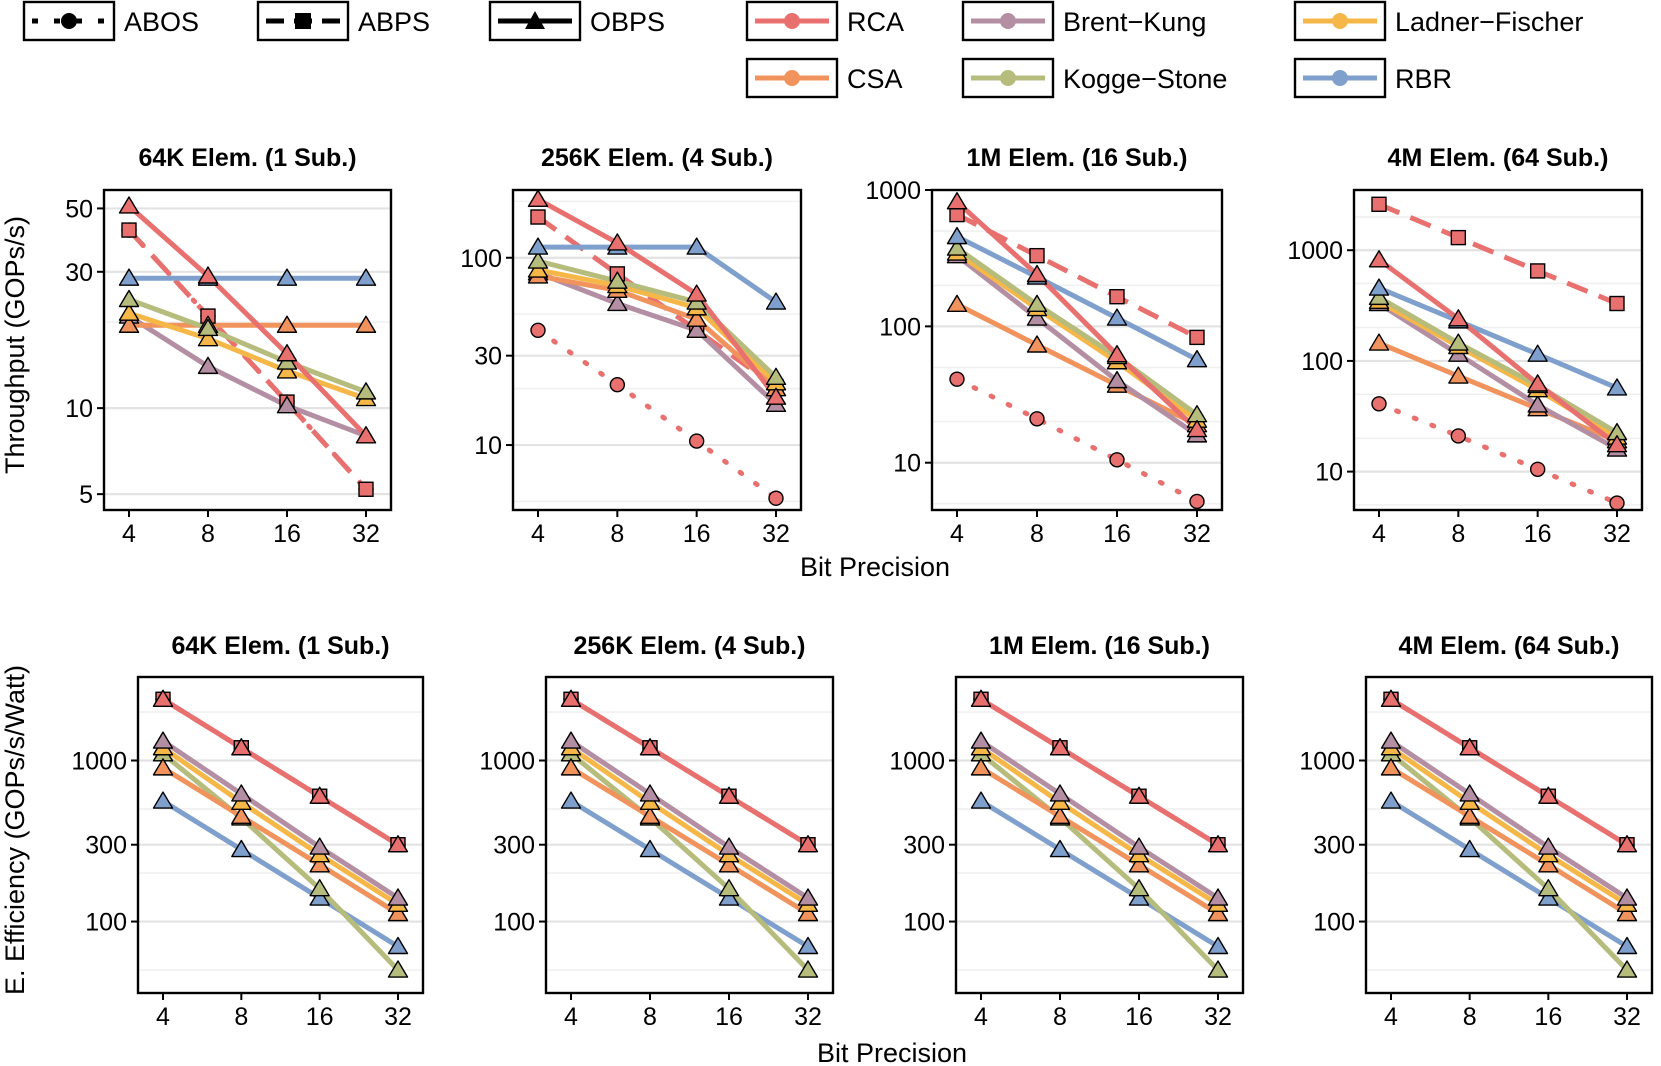 The height and width of the screenshot is (1066, 1661). Describe the element at coordinates (1037, 255) in the screenshot. I see `data-point-rca-abps-8bit` at that location.